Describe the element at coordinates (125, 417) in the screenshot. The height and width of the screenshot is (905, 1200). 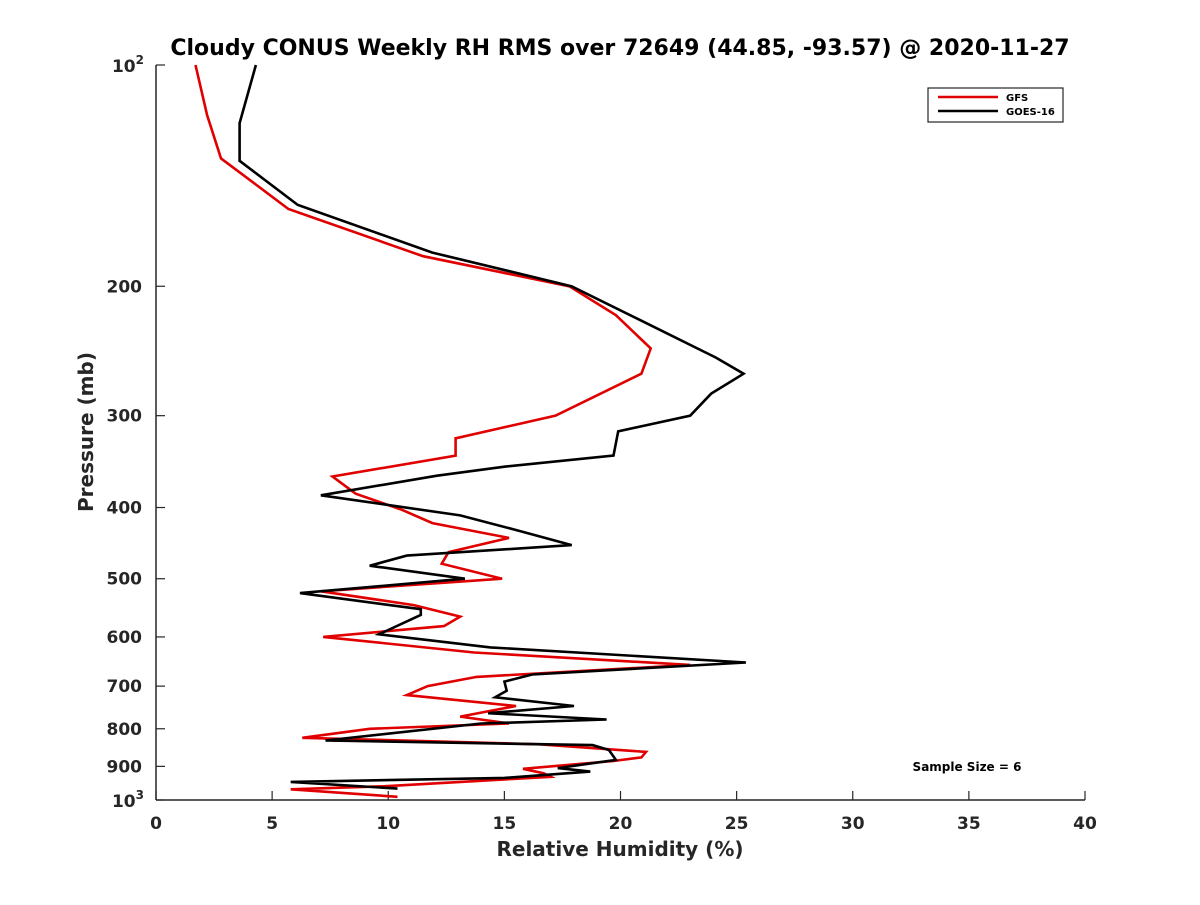
I see `y-tick-label: 300` at that location.